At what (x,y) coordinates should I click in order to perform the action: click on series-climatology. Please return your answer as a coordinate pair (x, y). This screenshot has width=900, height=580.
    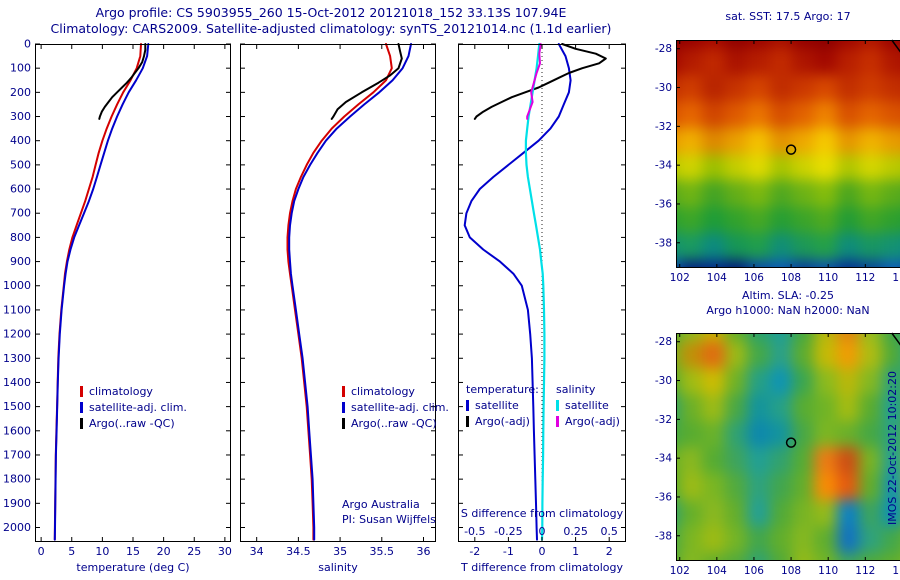
    Looking at the image, I should click on (97, 292).